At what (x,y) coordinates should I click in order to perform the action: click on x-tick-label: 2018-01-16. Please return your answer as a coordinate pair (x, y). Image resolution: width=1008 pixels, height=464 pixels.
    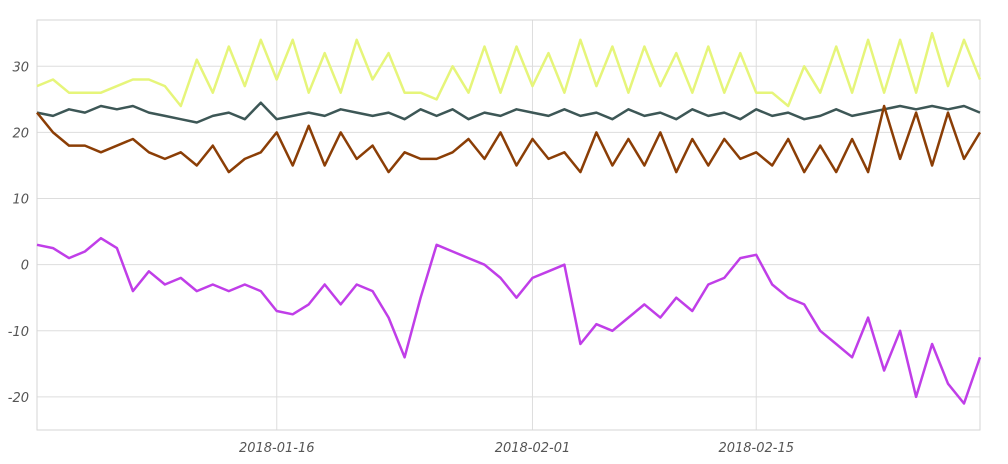
    Looking at the image, I should click on (277, 448).